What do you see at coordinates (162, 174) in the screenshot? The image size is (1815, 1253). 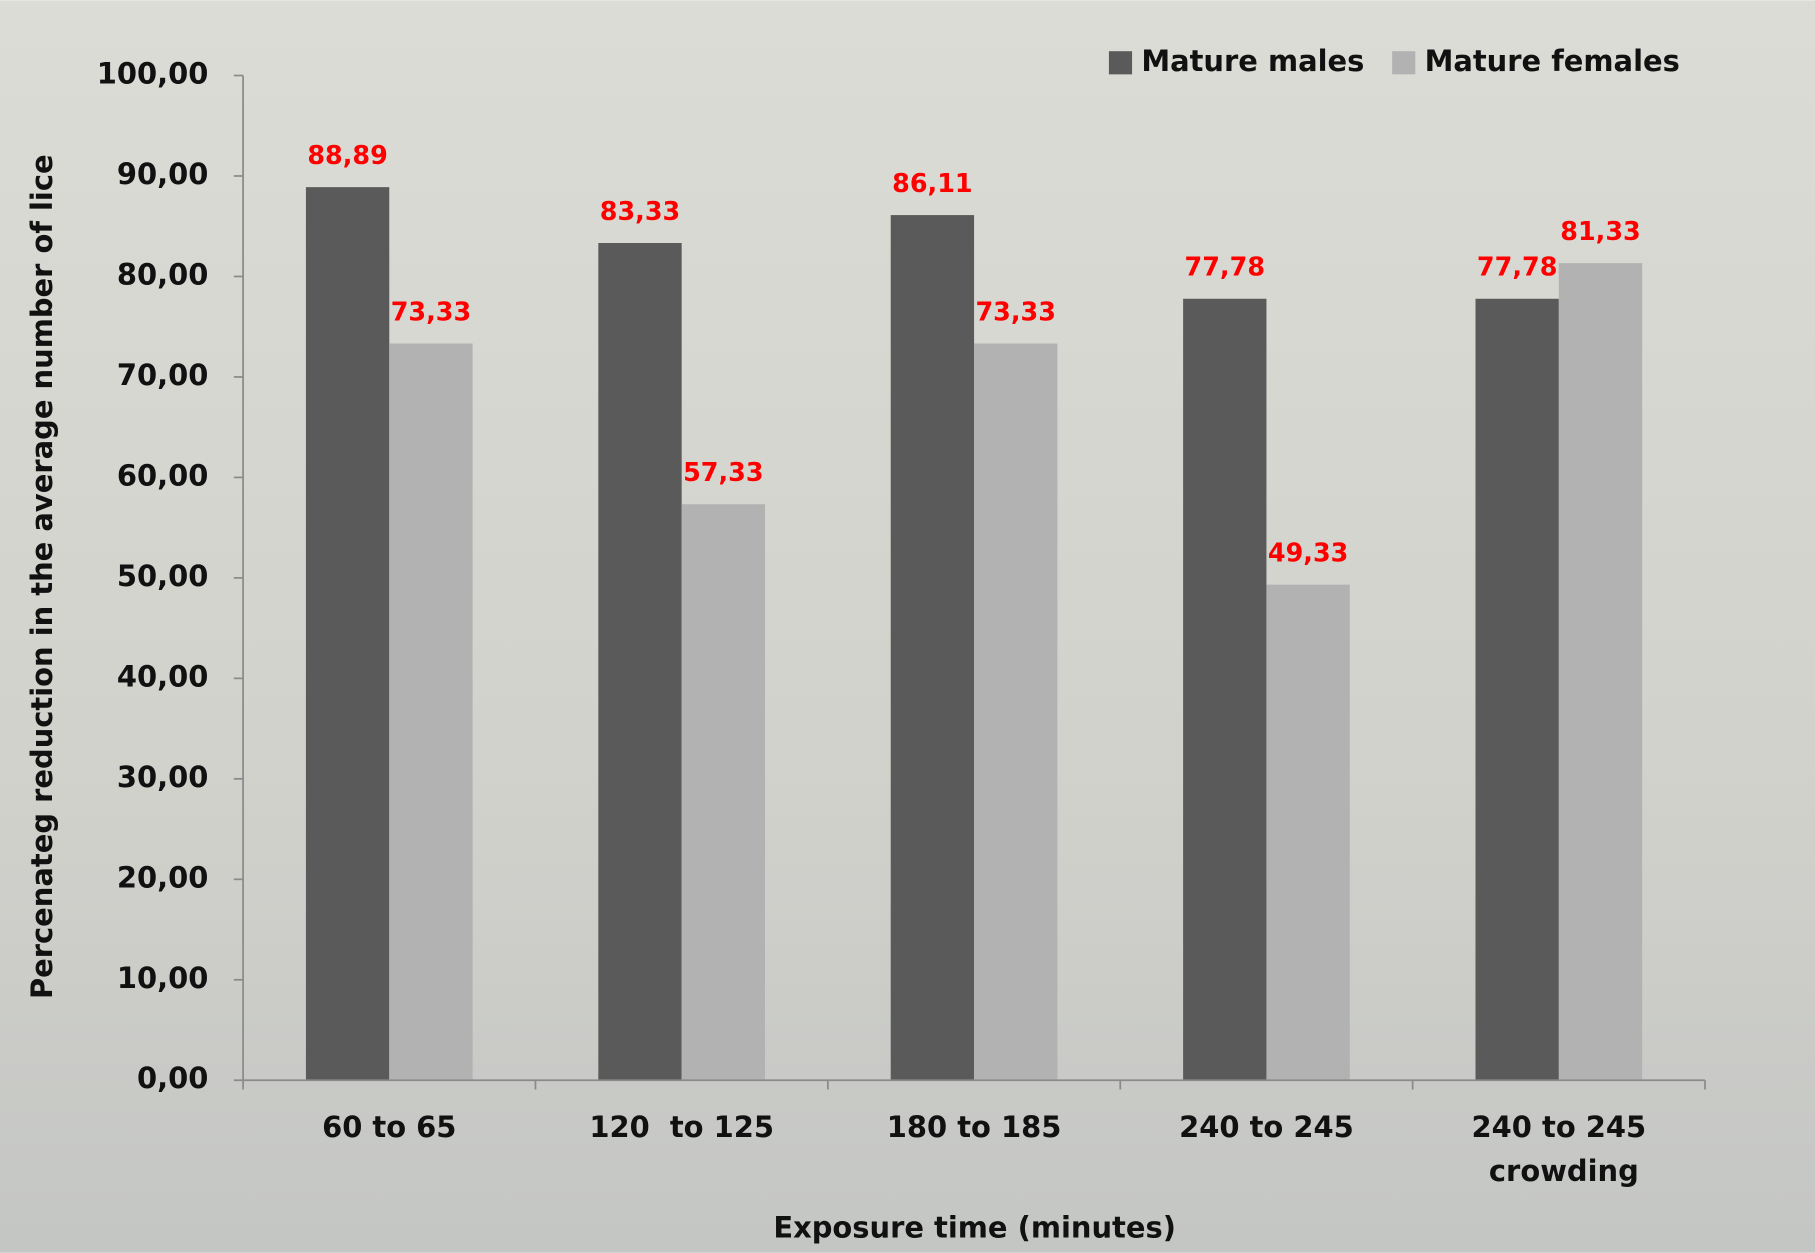 I see `y-tick-label: 90,00` at bounding box center [162, 174].